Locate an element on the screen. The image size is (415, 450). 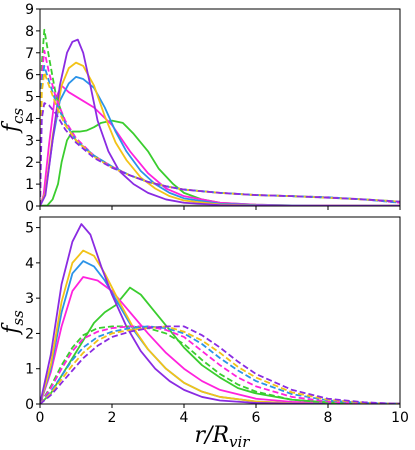
top-ytick-label: 8 is located at coordinates (29, 32).